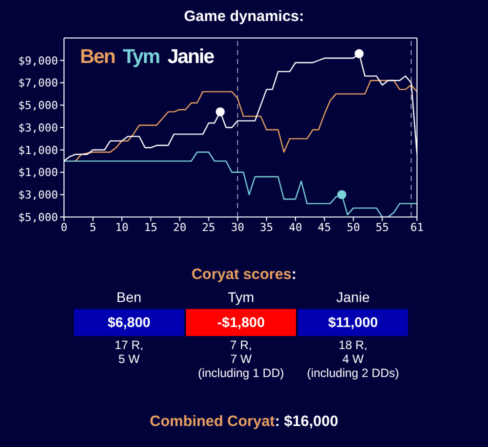 This screenshot has height=447, width=488. Describe the element at coordinates (179, 227) in the screenshot. I see `x-tick-label: 20` at that location.